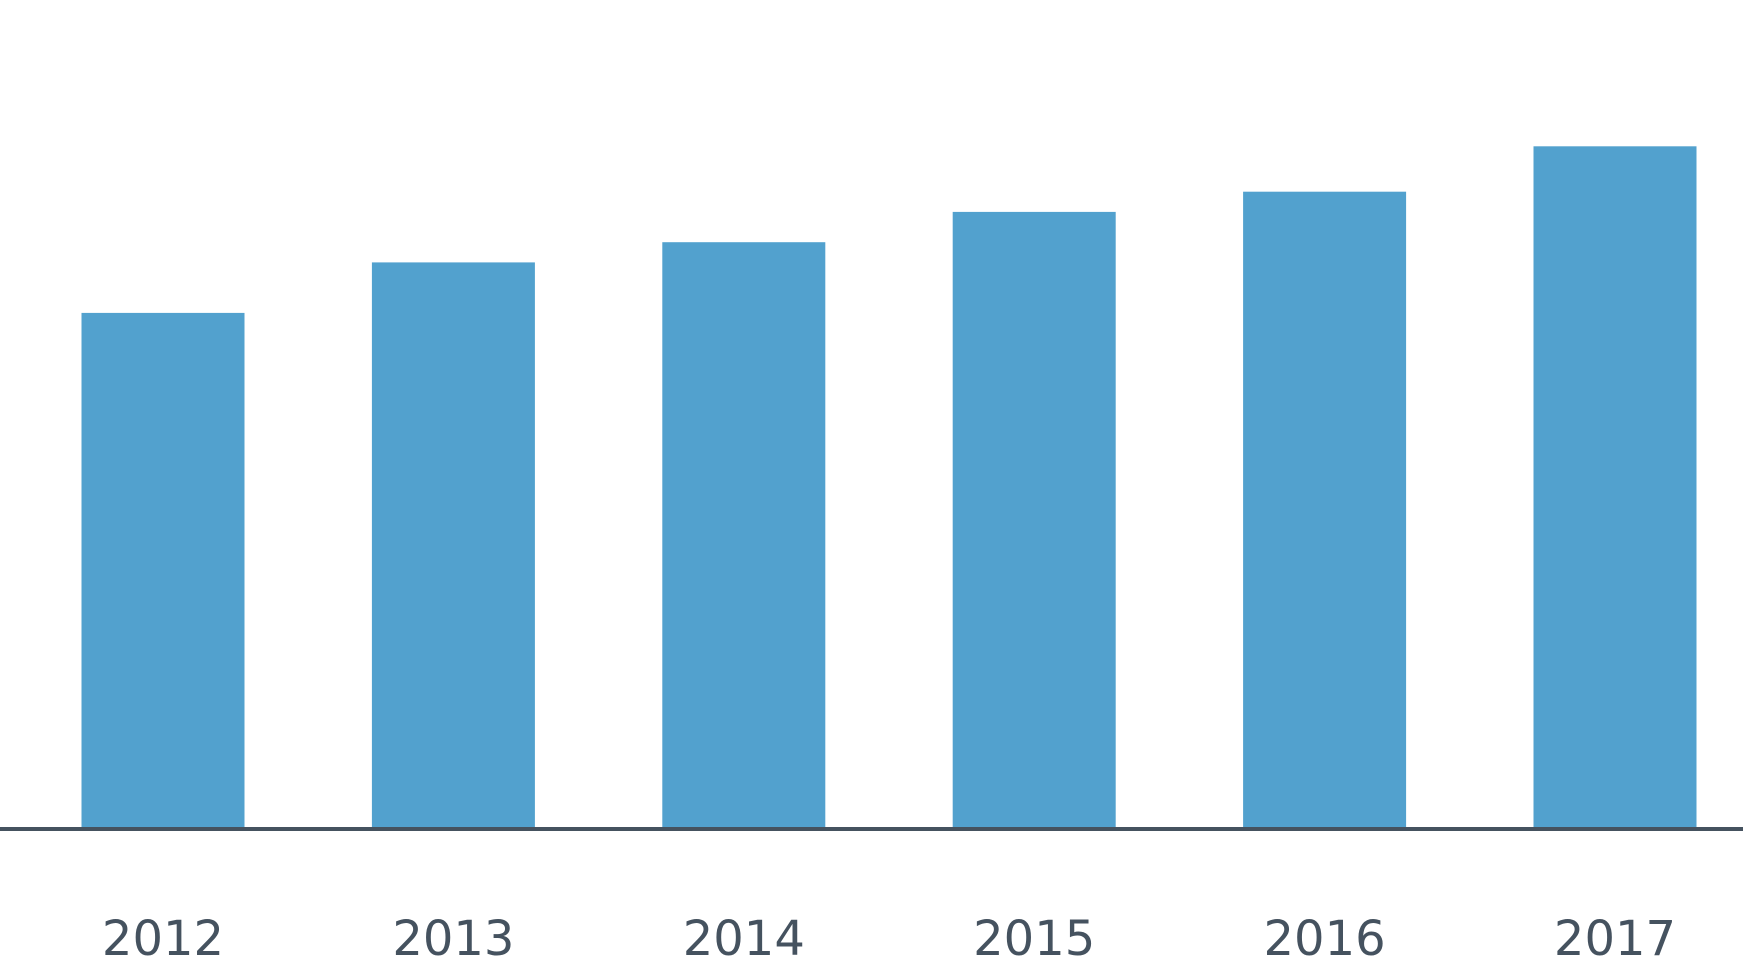  I want to click on x-tick-label: 2013, so click(453, 933).